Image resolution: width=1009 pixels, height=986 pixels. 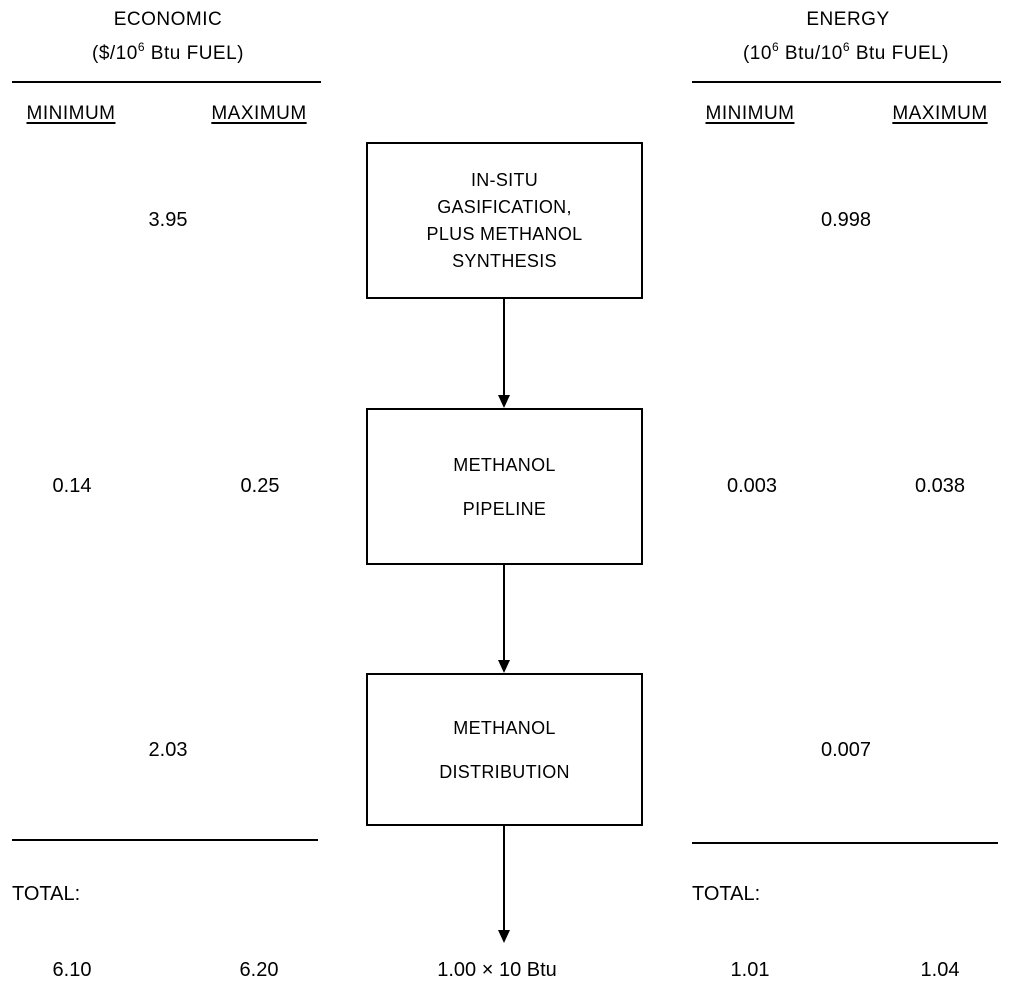 What do you see at coordinates (168, 52) in the screenshot?
I see `economic-unit: ($/106 Btu FUEL)` at bounding box center [168, 52].